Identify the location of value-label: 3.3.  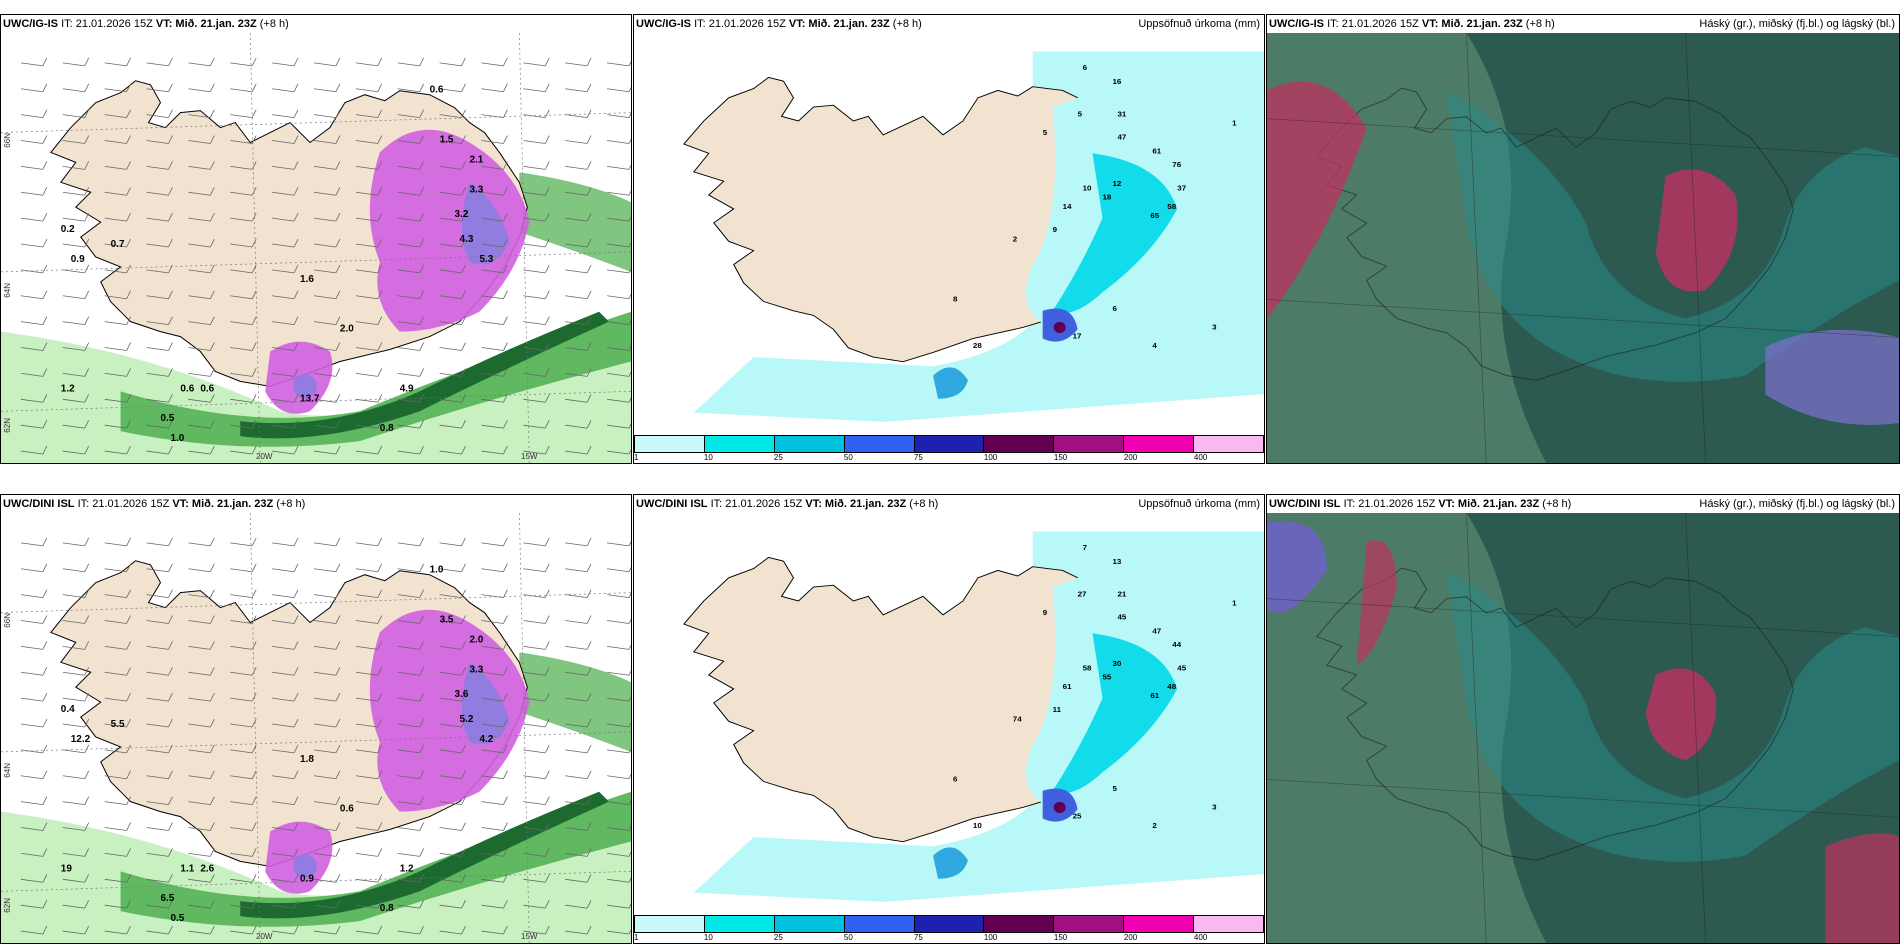
(477, 189).